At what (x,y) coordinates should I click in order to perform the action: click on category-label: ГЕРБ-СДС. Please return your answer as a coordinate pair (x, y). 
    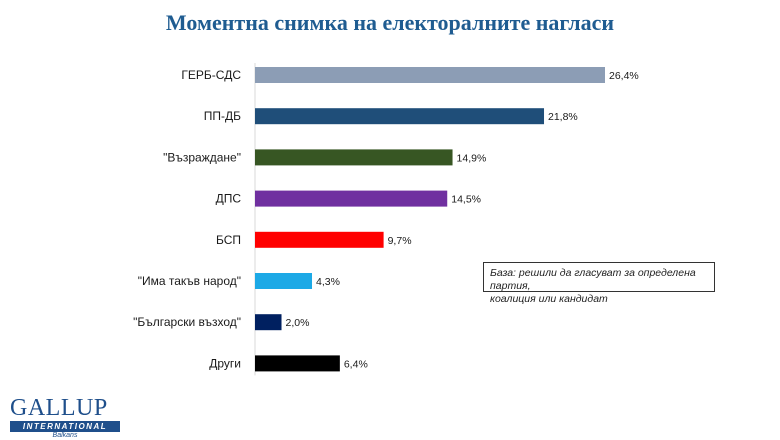
    Looking at the image, I should click on (211, 75).